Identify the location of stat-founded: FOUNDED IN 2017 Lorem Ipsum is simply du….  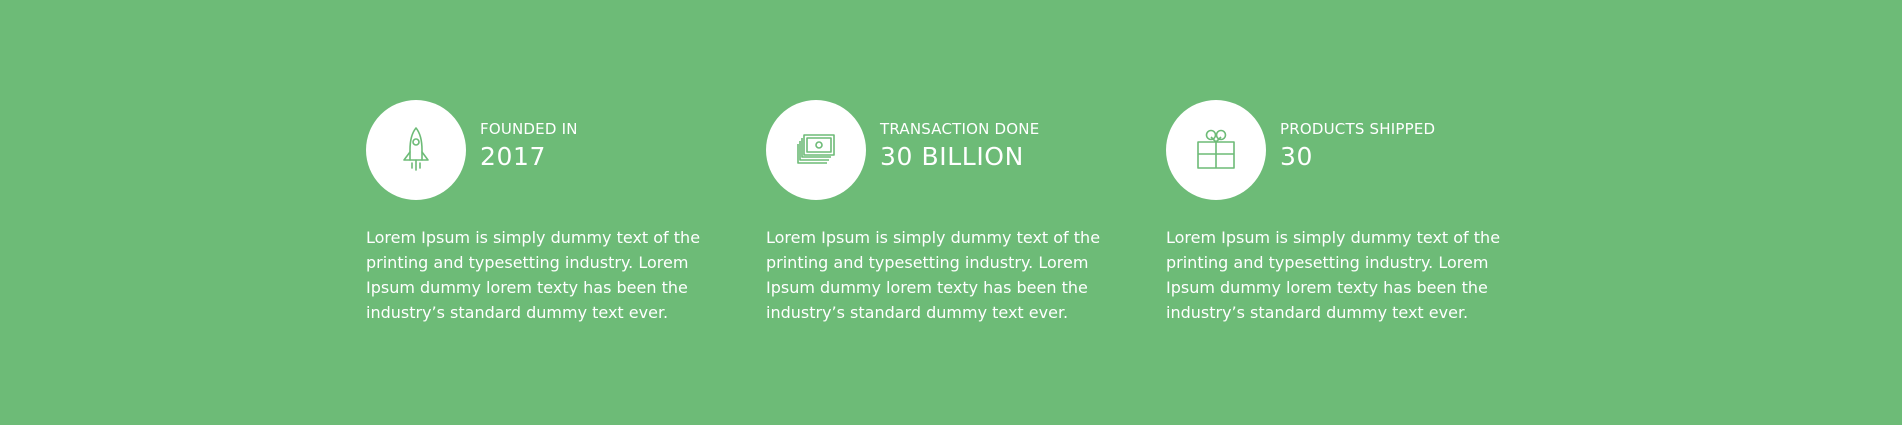
(546, 212).